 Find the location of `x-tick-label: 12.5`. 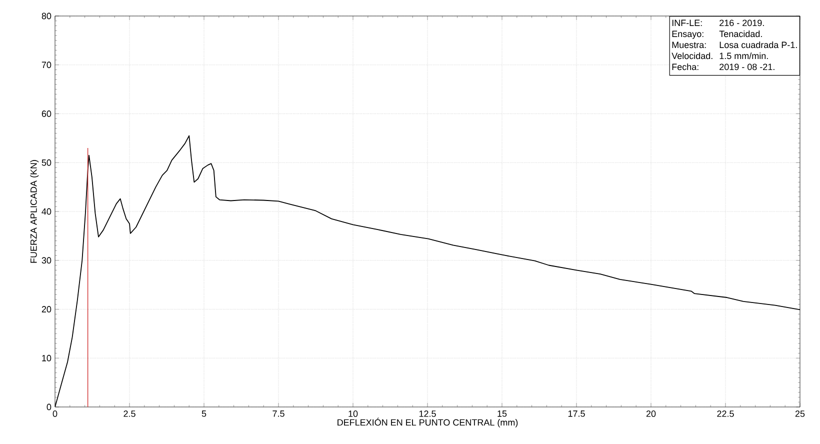

x-tick-label: 12.5 is located at coordinates (427, 413).